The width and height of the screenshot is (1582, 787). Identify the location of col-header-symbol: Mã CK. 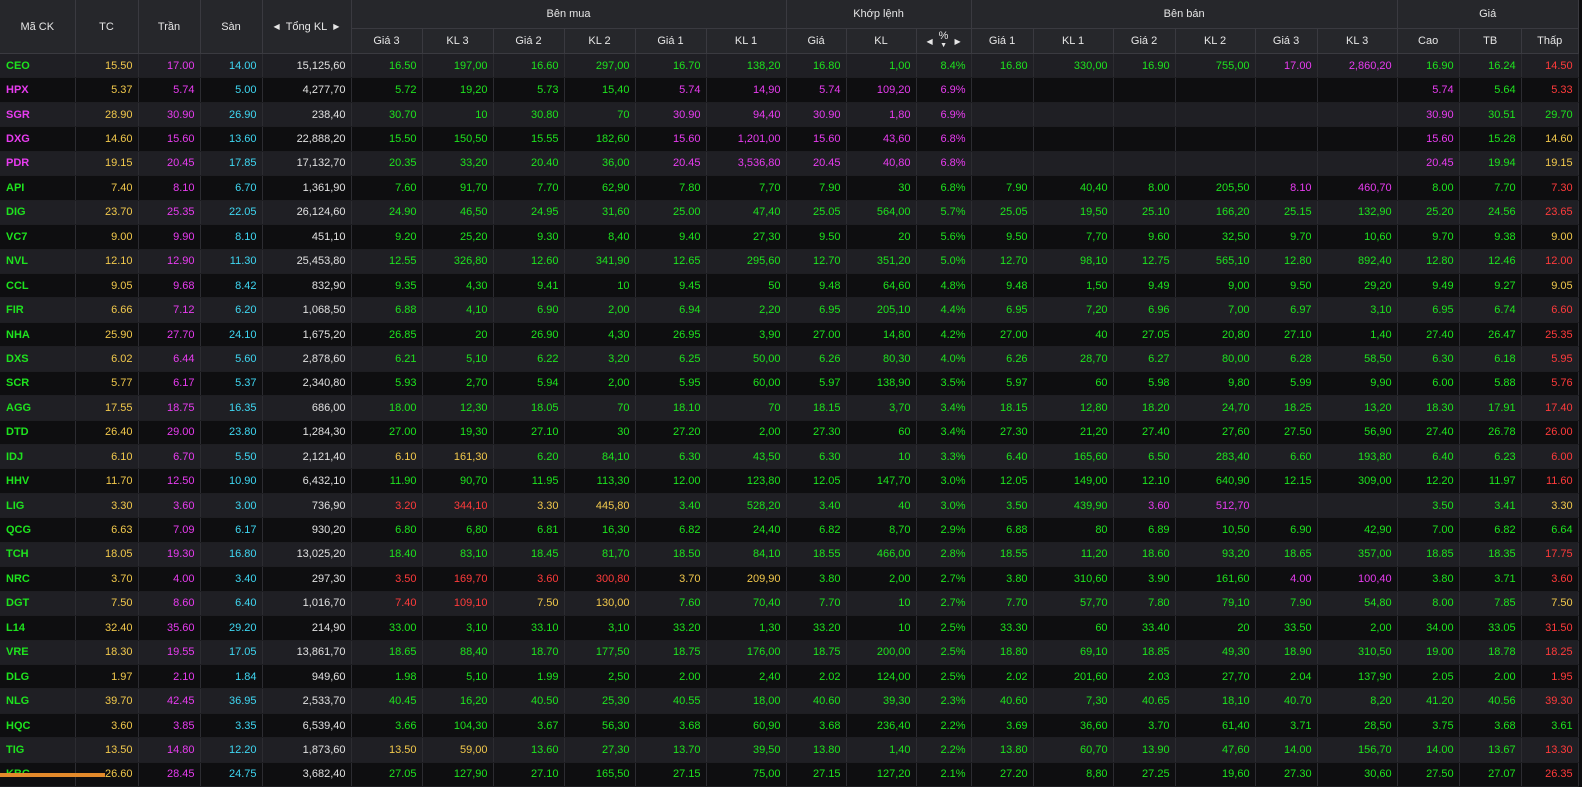
(38, 27).